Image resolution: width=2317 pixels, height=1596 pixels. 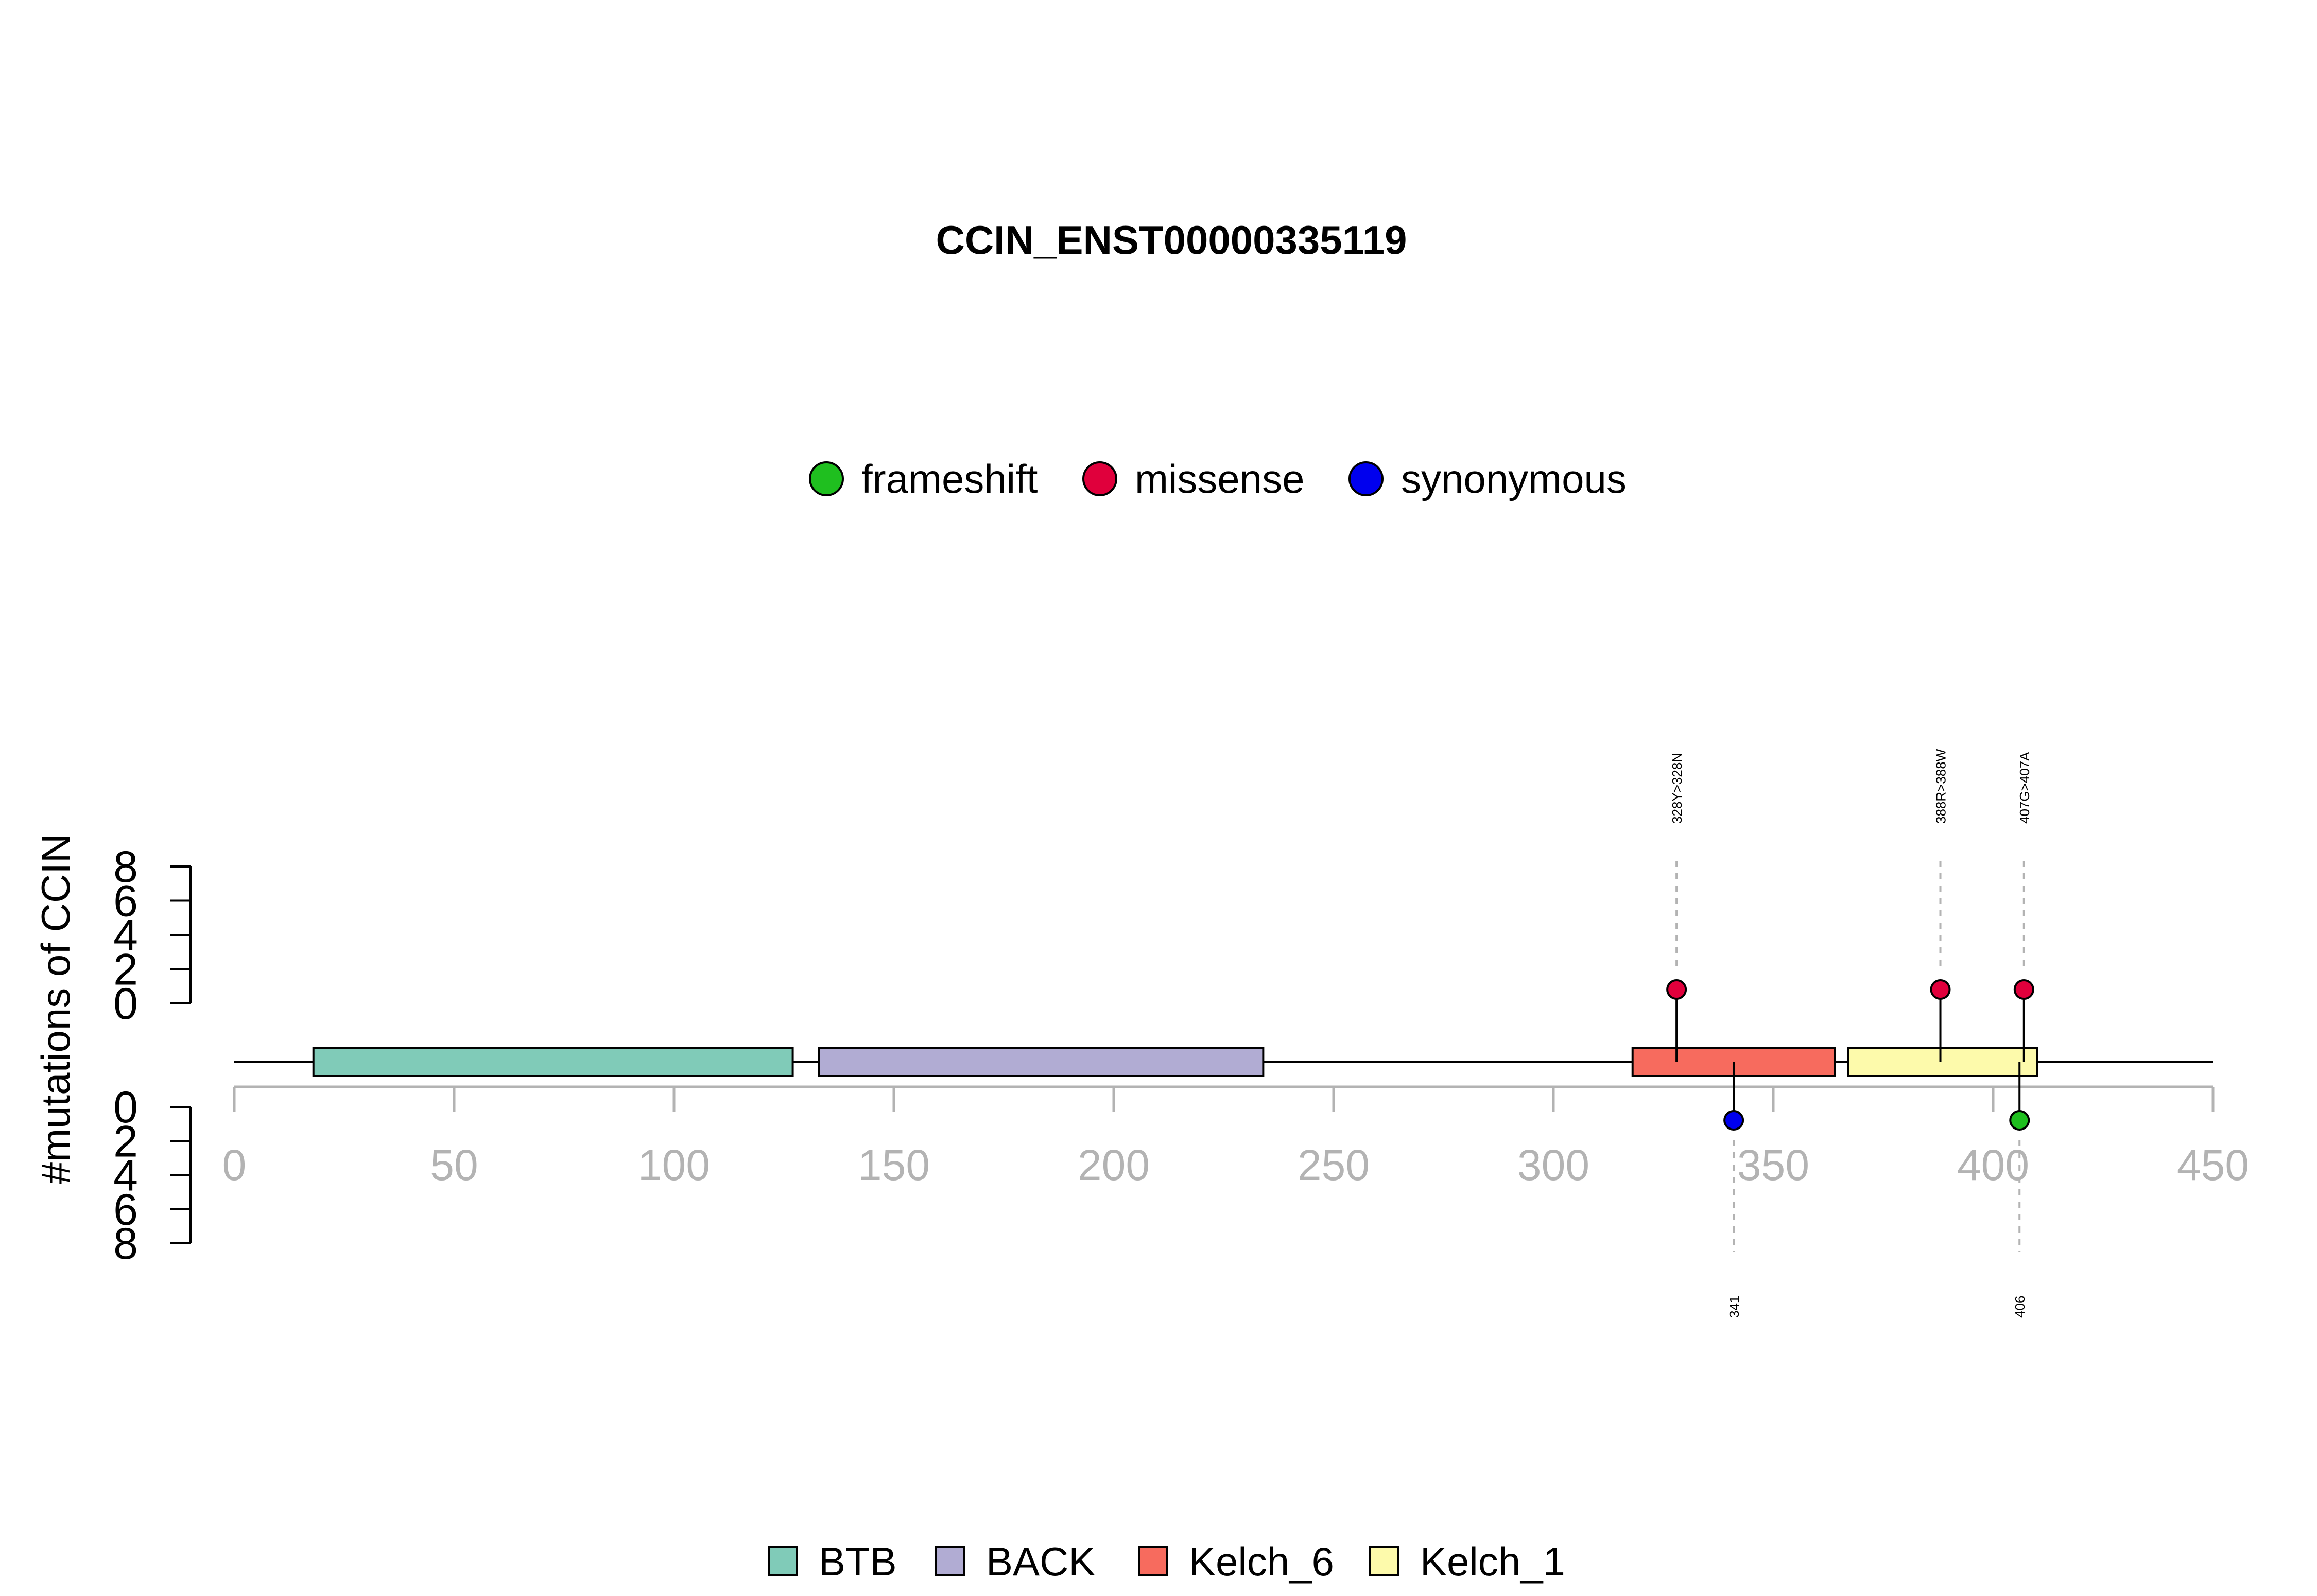 I want to click on y-bottom-tick-label: 4, so click(x=125, y=1176).